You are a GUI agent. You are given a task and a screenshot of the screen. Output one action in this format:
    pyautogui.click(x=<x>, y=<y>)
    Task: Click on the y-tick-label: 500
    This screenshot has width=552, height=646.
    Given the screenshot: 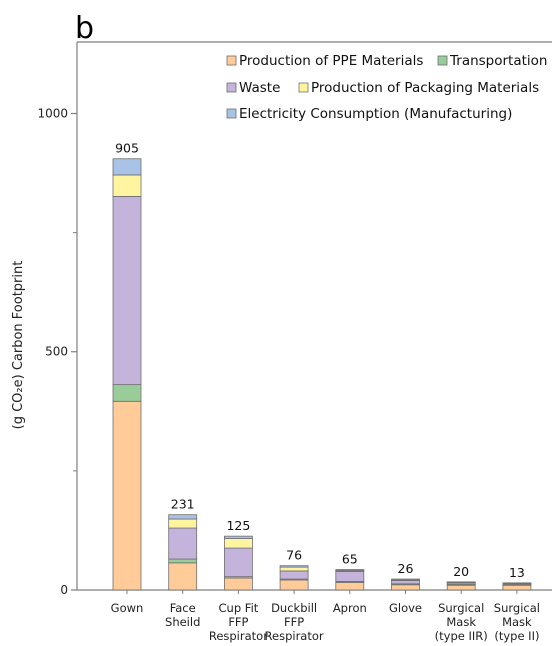 What is the action you would take?
    pyautogui.click(x=56, y=352)
    